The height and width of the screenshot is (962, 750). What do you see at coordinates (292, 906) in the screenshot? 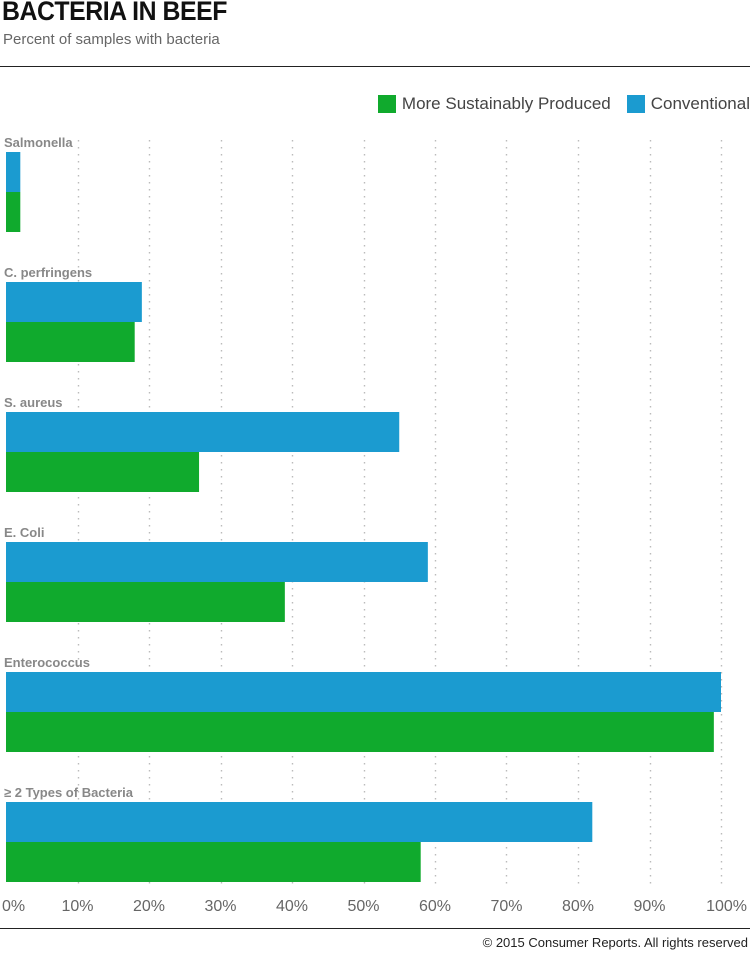
I see `x-tick-label: 40%` at bounding box center [292, 906].